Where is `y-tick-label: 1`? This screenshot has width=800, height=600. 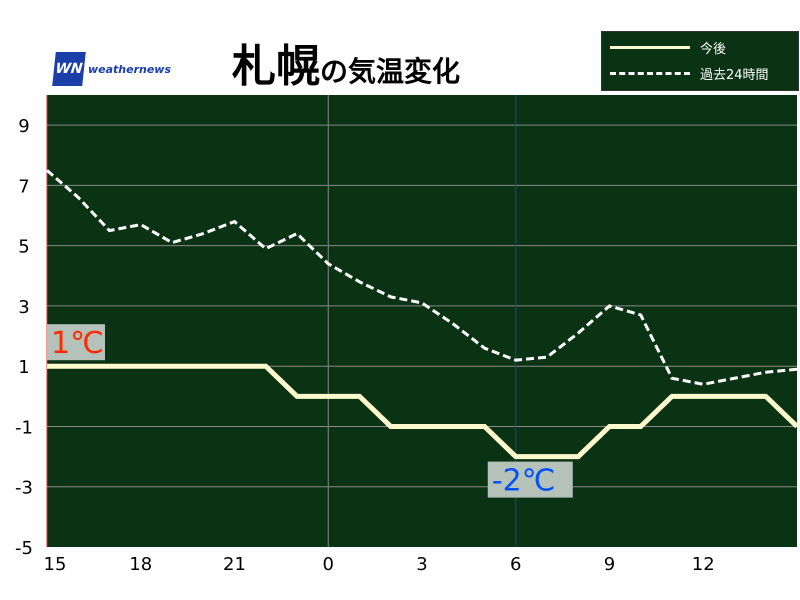
y-tick-label: 1 is located at coordinates (23, 367).